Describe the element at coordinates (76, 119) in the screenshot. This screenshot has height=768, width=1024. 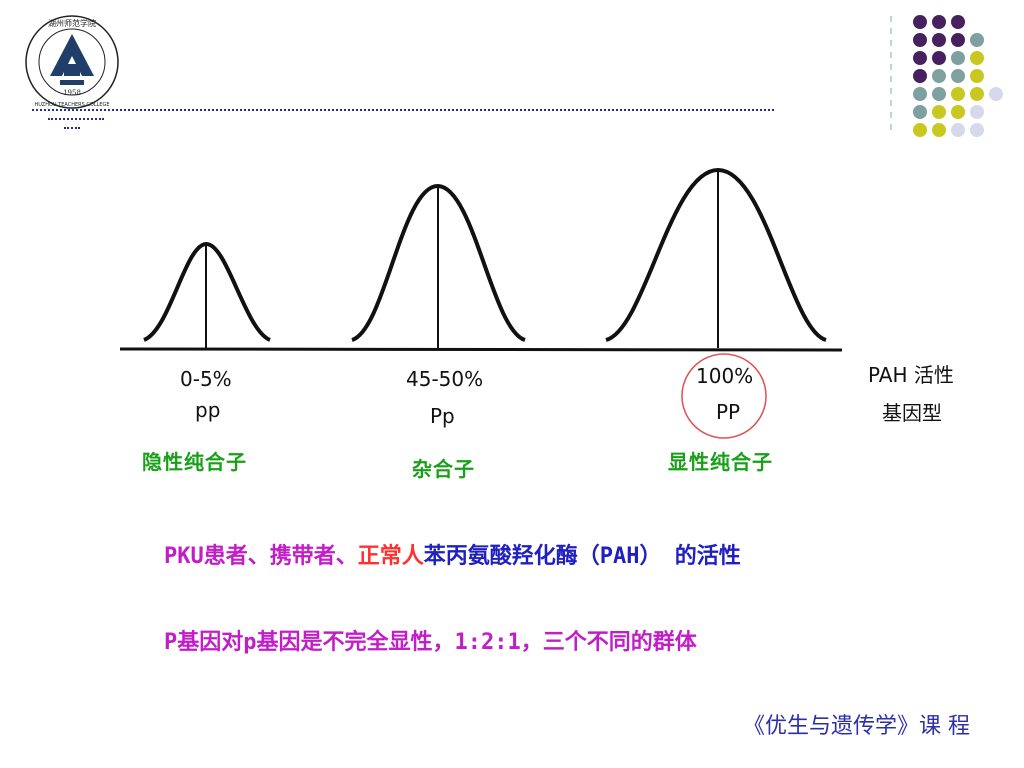
I see `header-dotted-line-short` at that location.